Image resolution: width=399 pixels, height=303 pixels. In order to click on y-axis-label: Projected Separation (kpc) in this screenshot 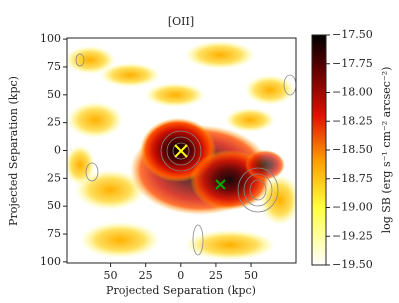, I will do `click(13, 151)`.